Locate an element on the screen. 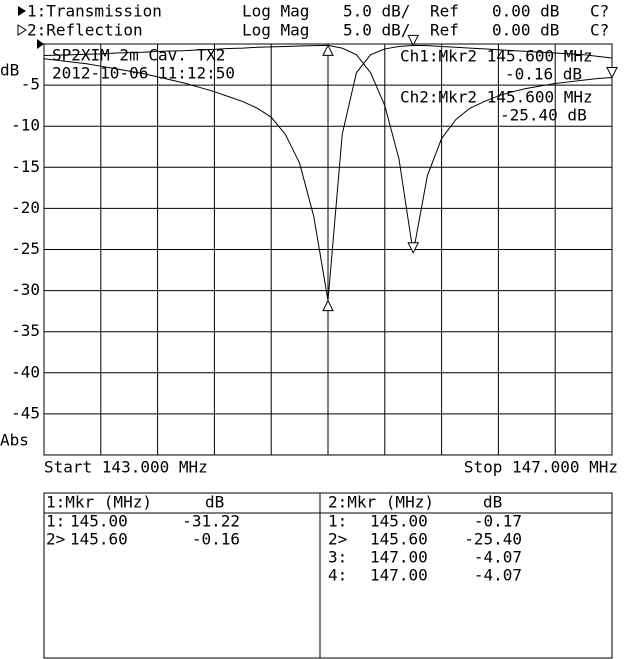  annotation: Ch1:Mkr2 145.600 MHz is located at coordinates (496, 56).